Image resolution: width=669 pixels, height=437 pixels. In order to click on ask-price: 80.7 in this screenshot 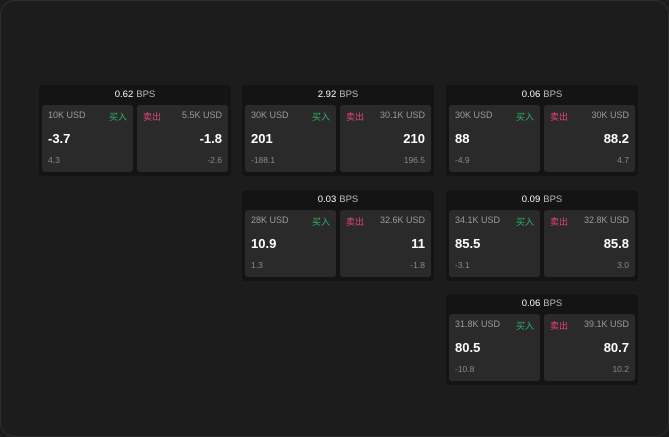, I will do `click(616, 347)`.